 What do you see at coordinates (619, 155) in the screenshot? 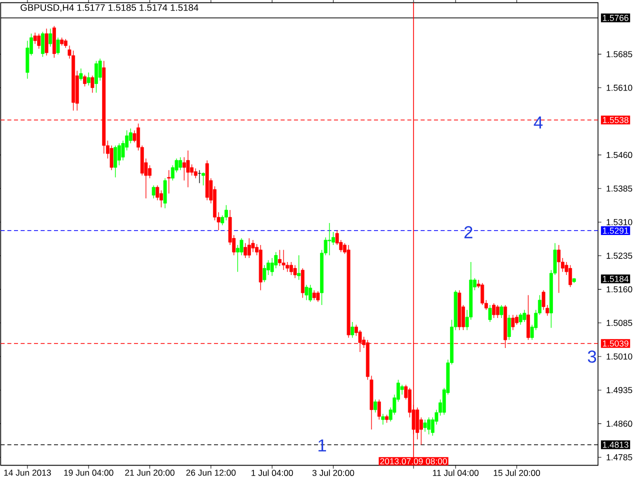
I see `y-tick-label: 1.5460` at bounding box center [619, 155].